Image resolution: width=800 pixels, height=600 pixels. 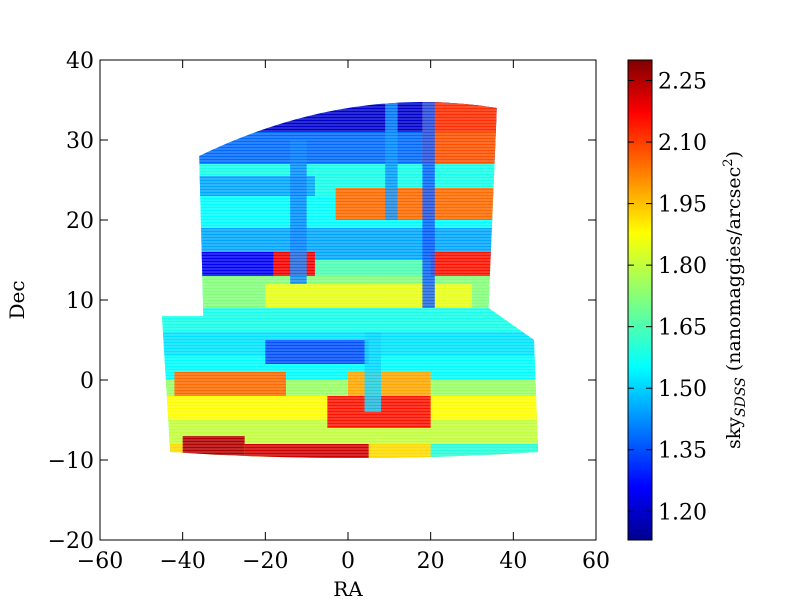 What do you see at coordinates (348, 588) in the screenshot?
I see `x-axis-label: RA` at bounding box center [348, 588].